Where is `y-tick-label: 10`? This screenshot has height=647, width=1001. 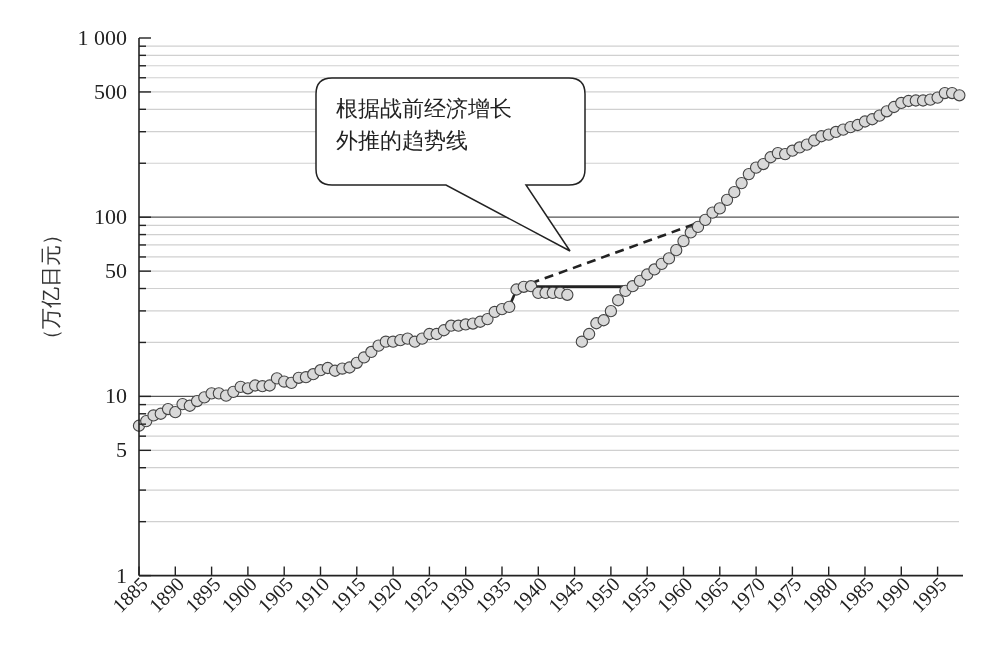 y-tick-label: 10 is located at coordinates (116, 396).